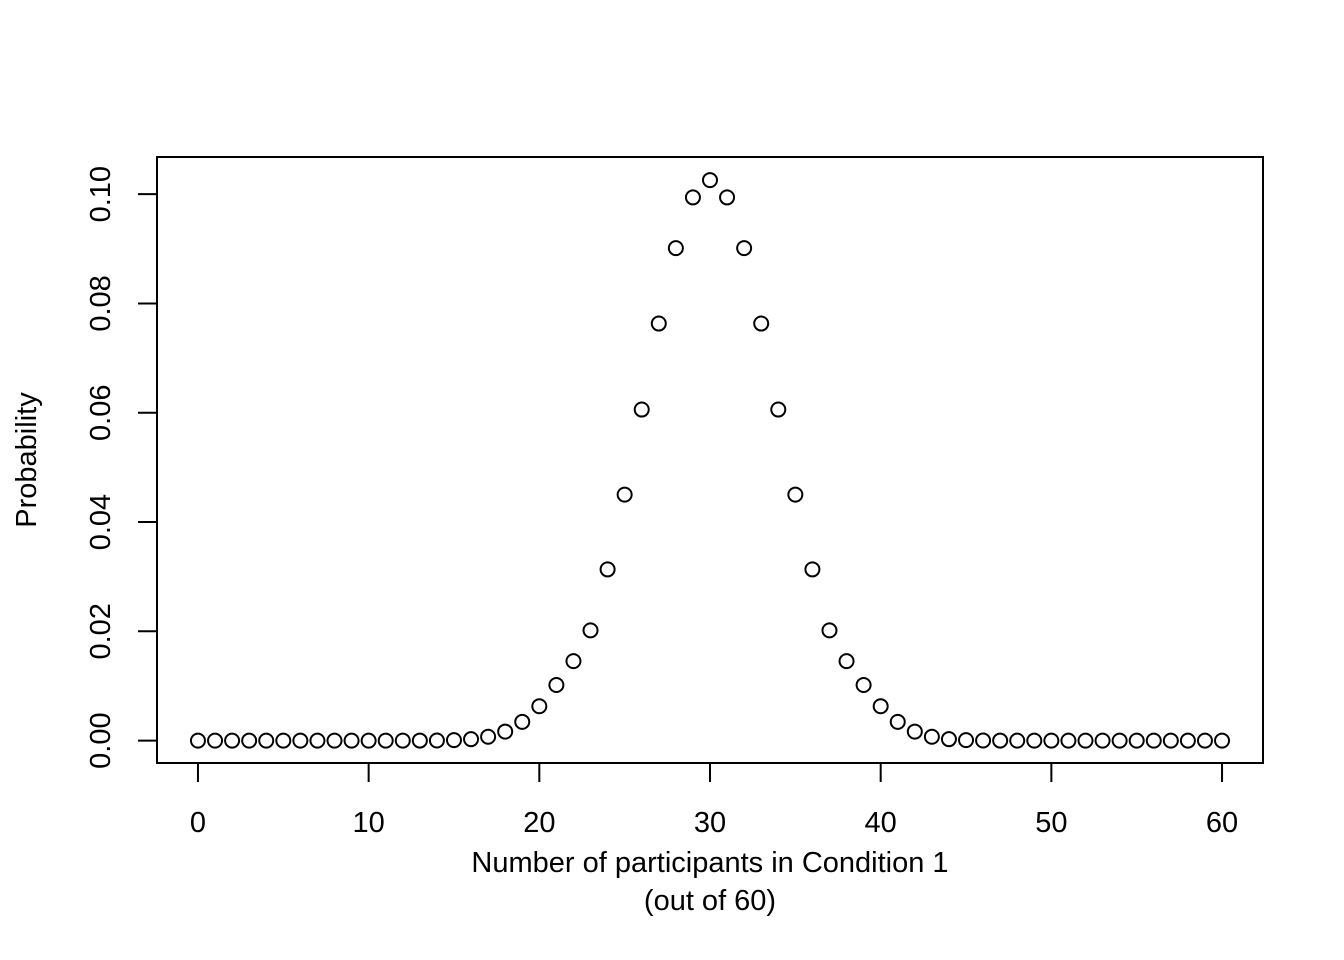 This screenshot has width=1344, height=960. Describe the element at coordinates (710, 901) in the screenshot. I see `x-axis-label-subtitle: (out of 60)` at that location.